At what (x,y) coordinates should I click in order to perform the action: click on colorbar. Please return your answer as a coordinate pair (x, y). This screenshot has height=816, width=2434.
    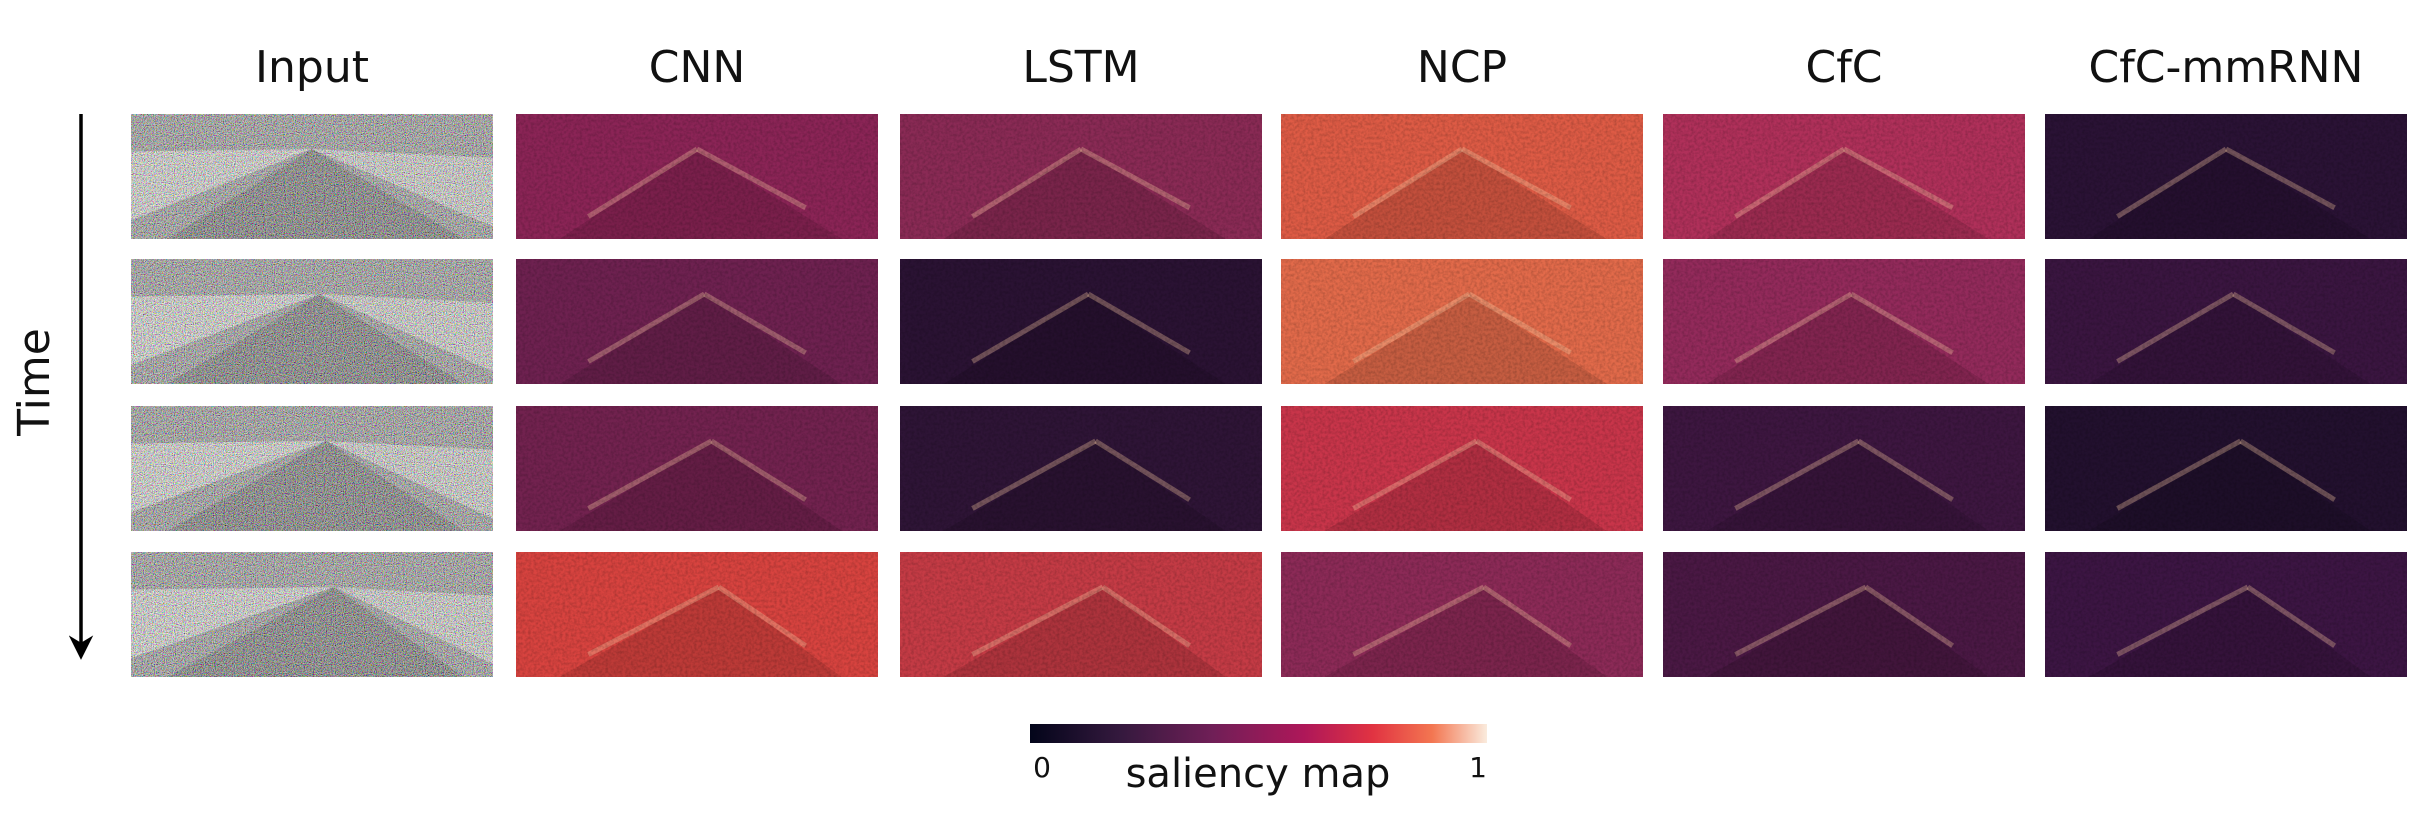
    Looking at the image, I should click on (1258, 733).